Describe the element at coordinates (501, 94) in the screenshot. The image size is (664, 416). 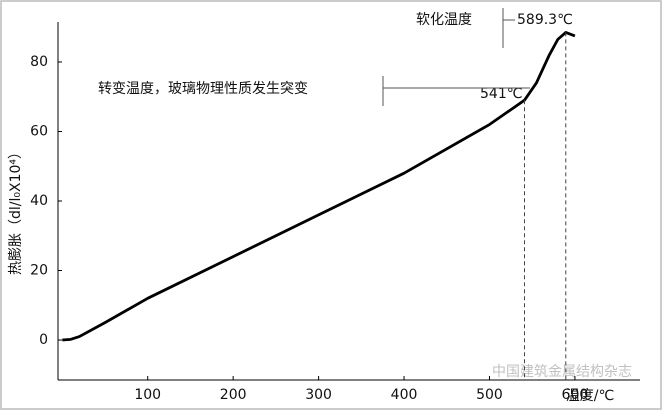
I see `annotation: 541℃` at that location.